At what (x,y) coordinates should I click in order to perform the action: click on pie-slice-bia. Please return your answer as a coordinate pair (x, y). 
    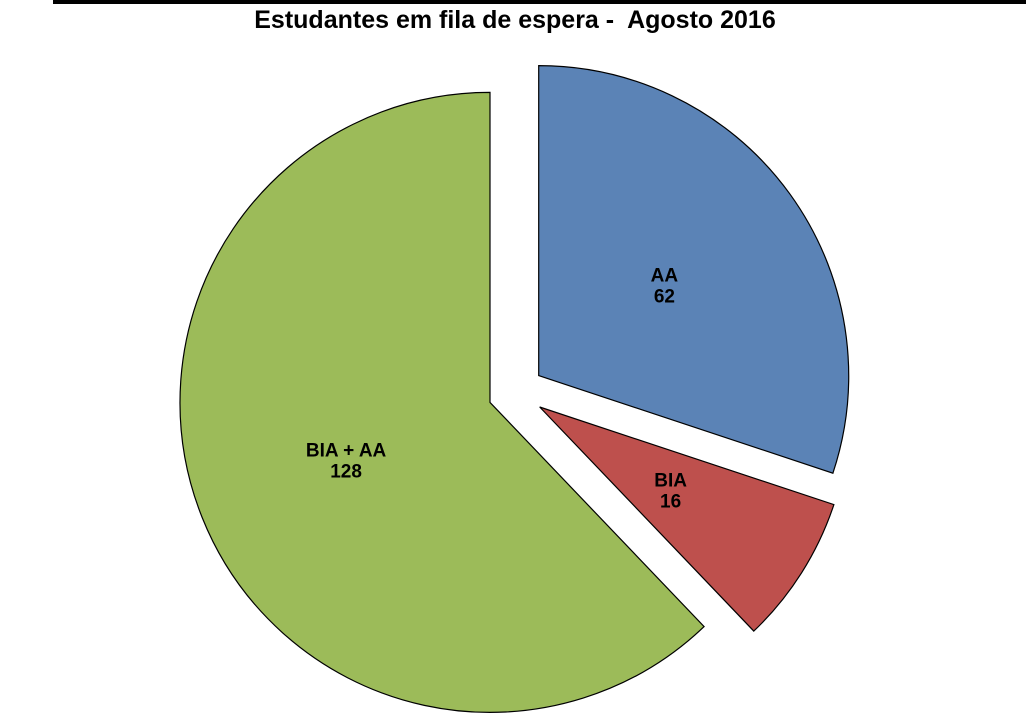
    Looking at the image, I should click on (687, 519).